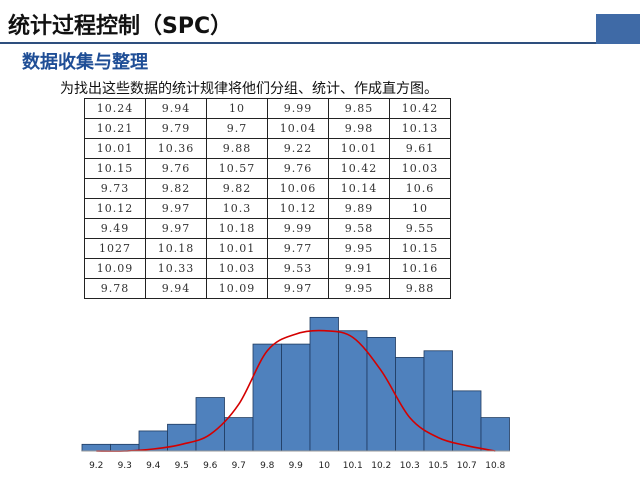  I want to click on table-cell: 10.6, so click(420, 188).